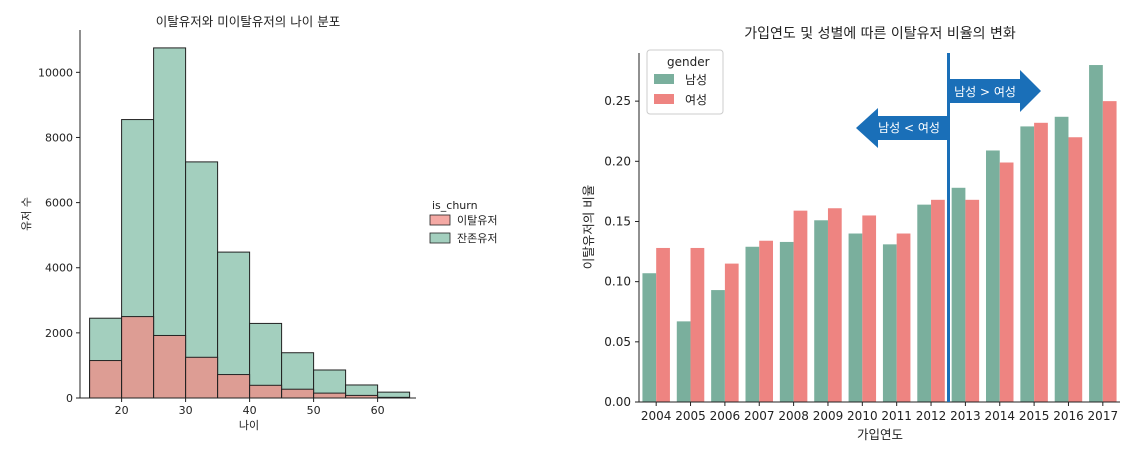 This screenshot has width=1134, height=451. Describe the element at coordinates (880, 434) in the screenshot. I see `x-axis-label: 가입연도` at that location.